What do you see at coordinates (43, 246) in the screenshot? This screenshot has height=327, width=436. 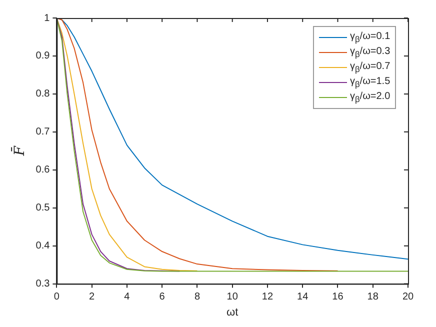 I see `y-tick-label: 0.4` at bounding box center [43, 246].